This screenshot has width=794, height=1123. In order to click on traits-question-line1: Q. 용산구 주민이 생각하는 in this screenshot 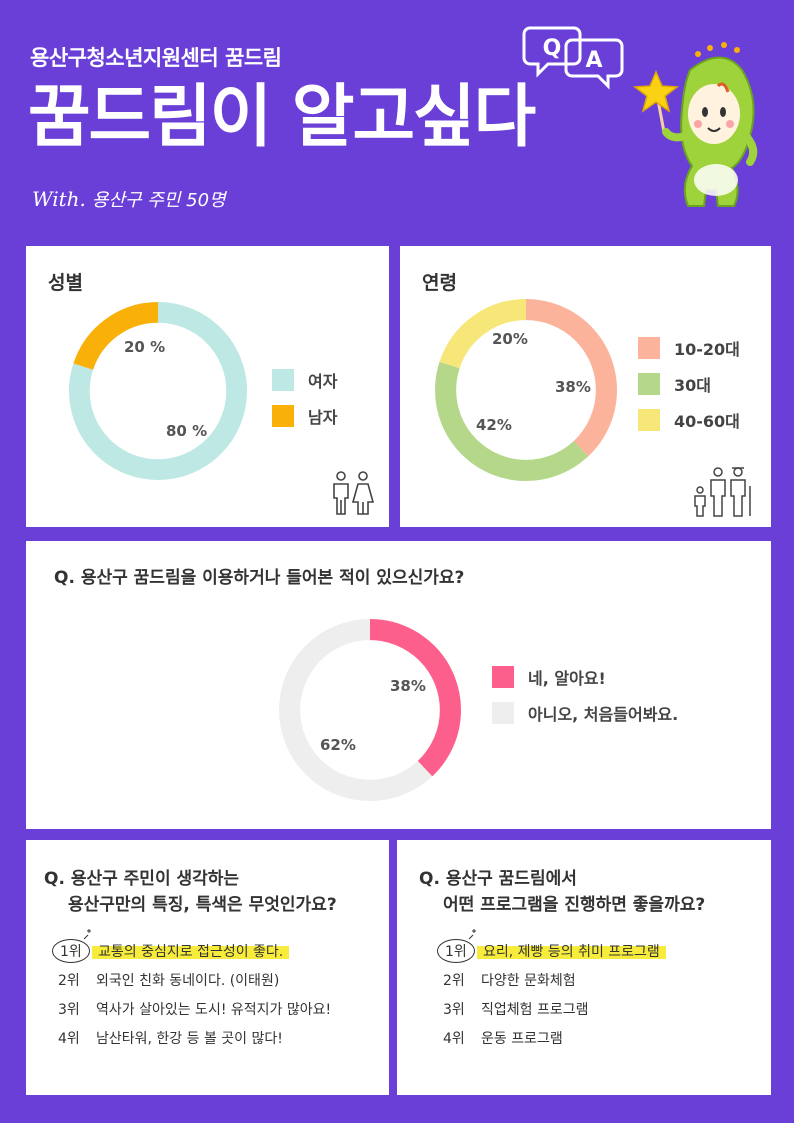, I will do `click(142, 879)`.